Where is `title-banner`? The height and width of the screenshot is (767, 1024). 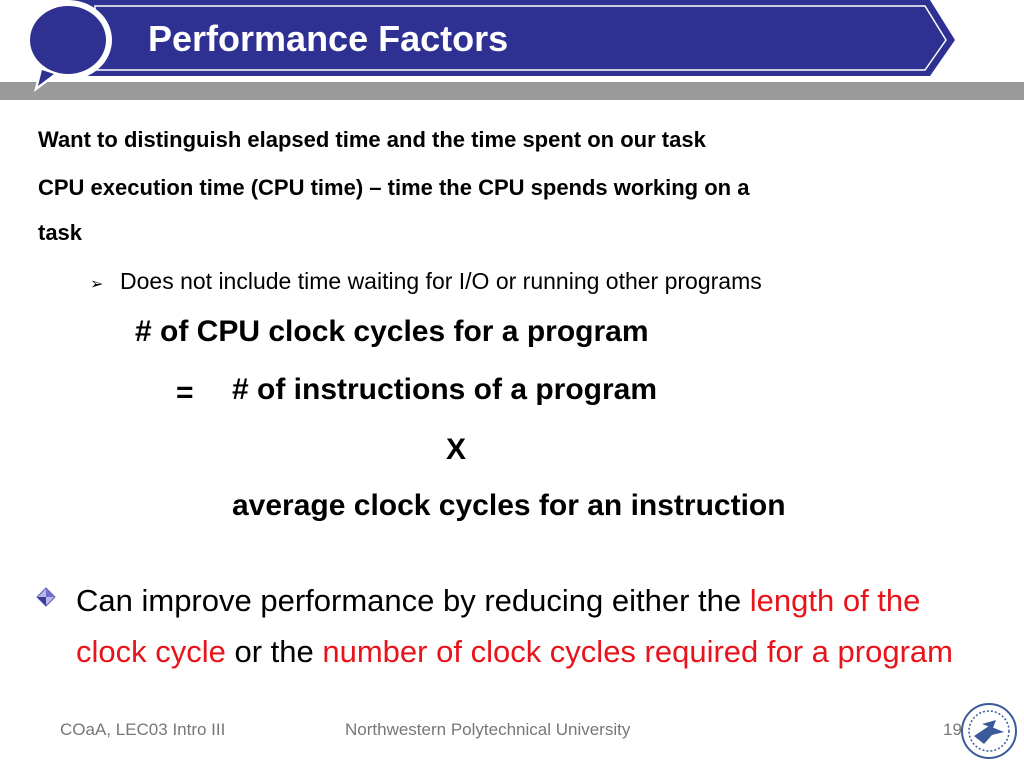
title-banner is located at coordinates (512, 50).